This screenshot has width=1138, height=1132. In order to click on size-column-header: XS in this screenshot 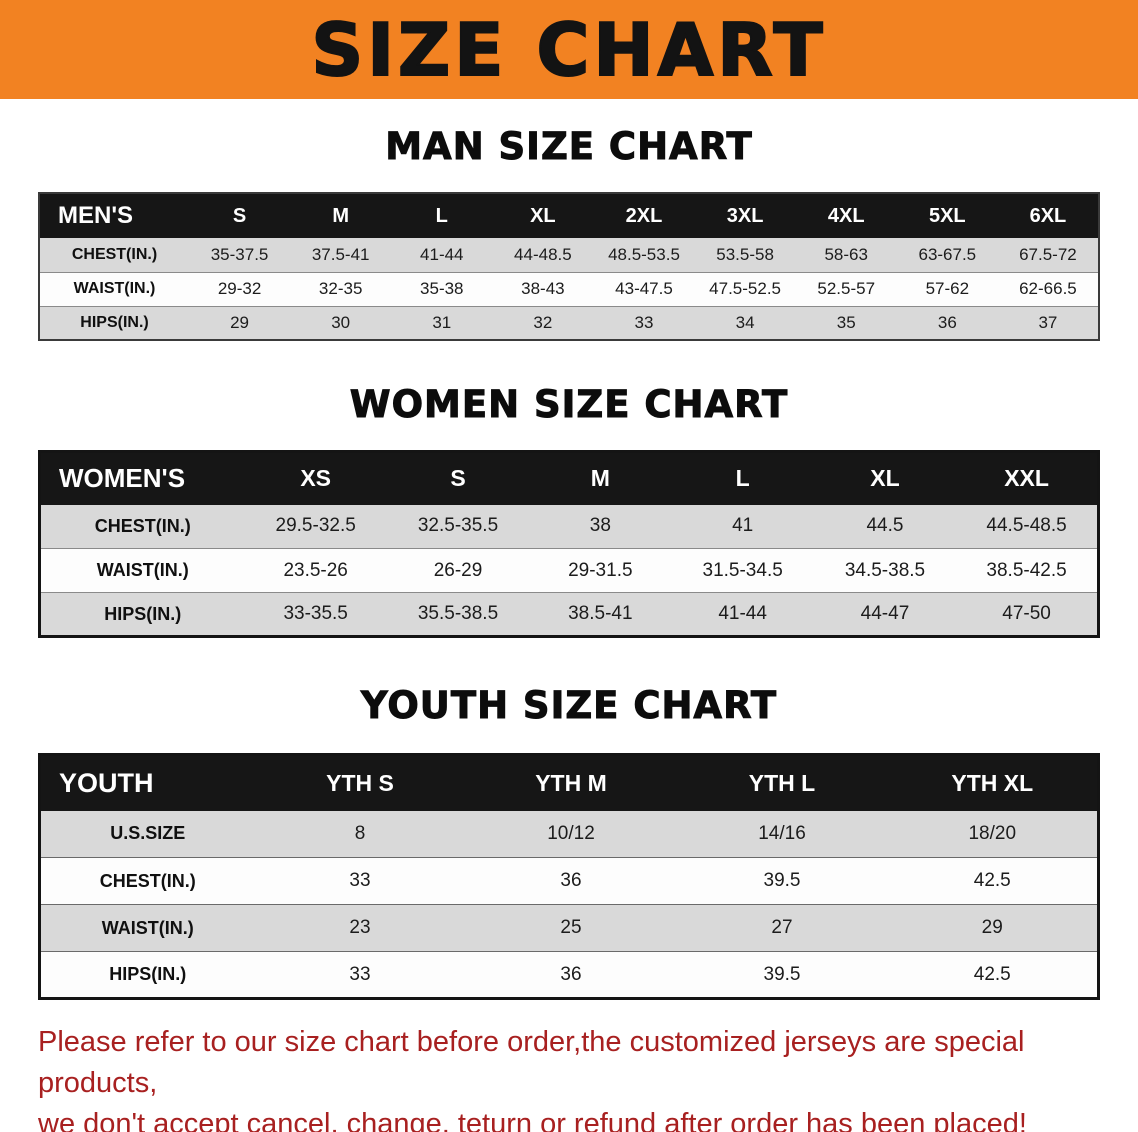, I will do `click(315, 478)`.